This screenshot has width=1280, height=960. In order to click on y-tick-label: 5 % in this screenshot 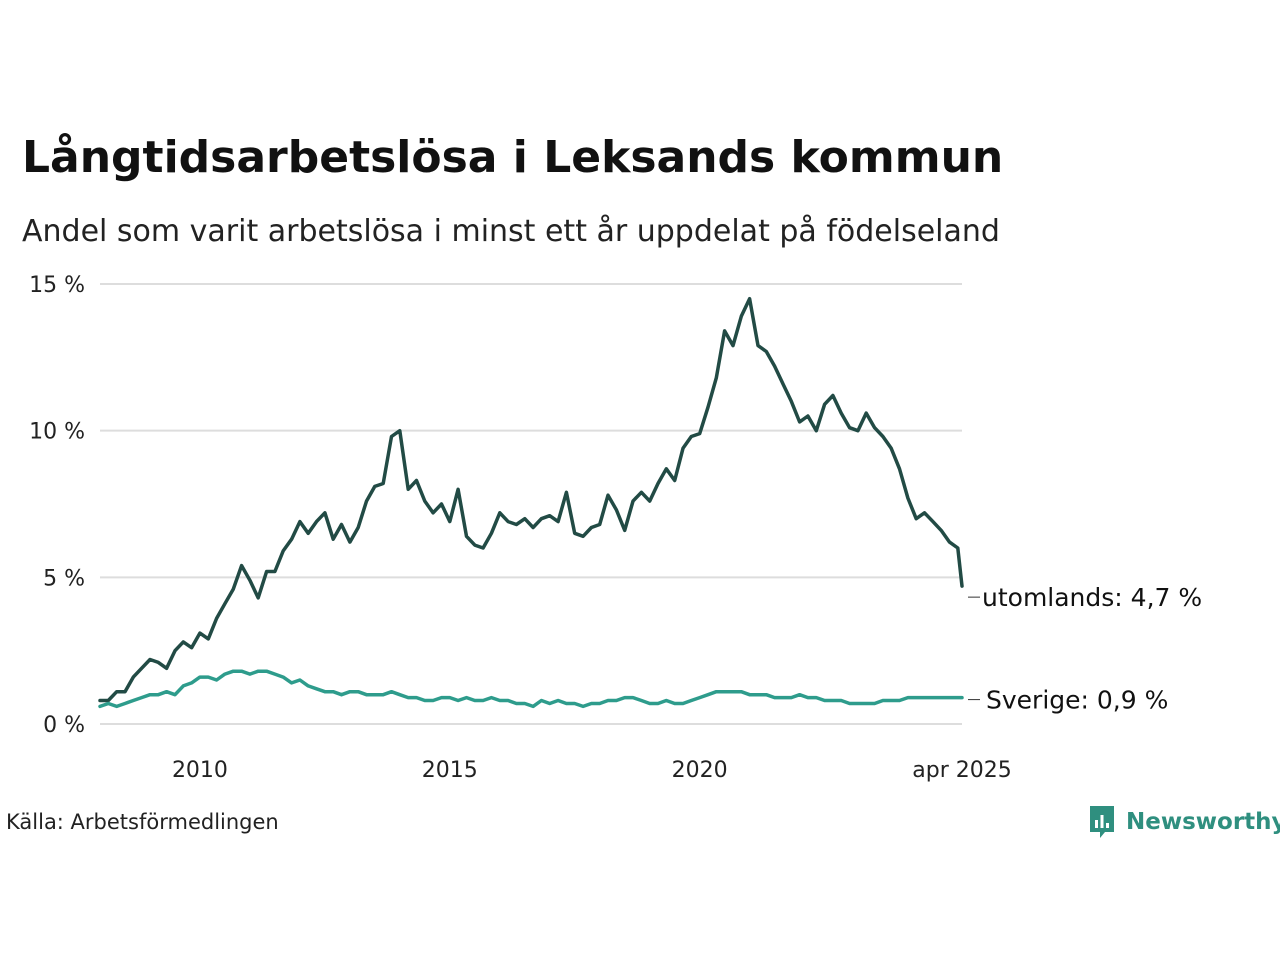, I will do `click(64, 578)`.